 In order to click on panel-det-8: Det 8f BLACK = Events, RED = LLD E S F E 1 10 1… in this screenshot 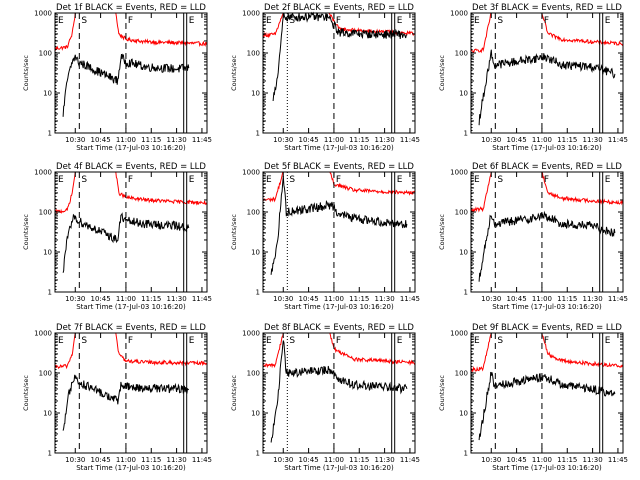, I will do `click(325, 397)`.